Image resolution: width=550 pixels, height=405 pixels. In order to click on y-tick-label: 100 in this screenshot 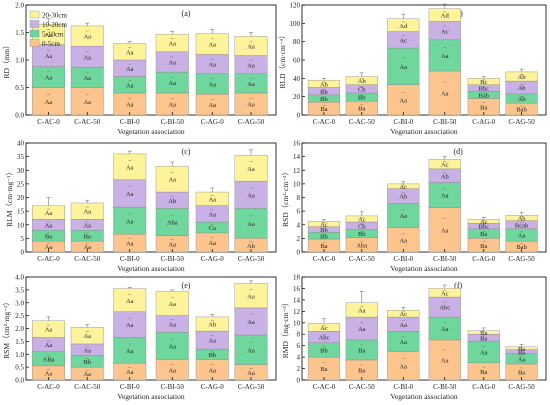, I will do `click(295, 24)`.